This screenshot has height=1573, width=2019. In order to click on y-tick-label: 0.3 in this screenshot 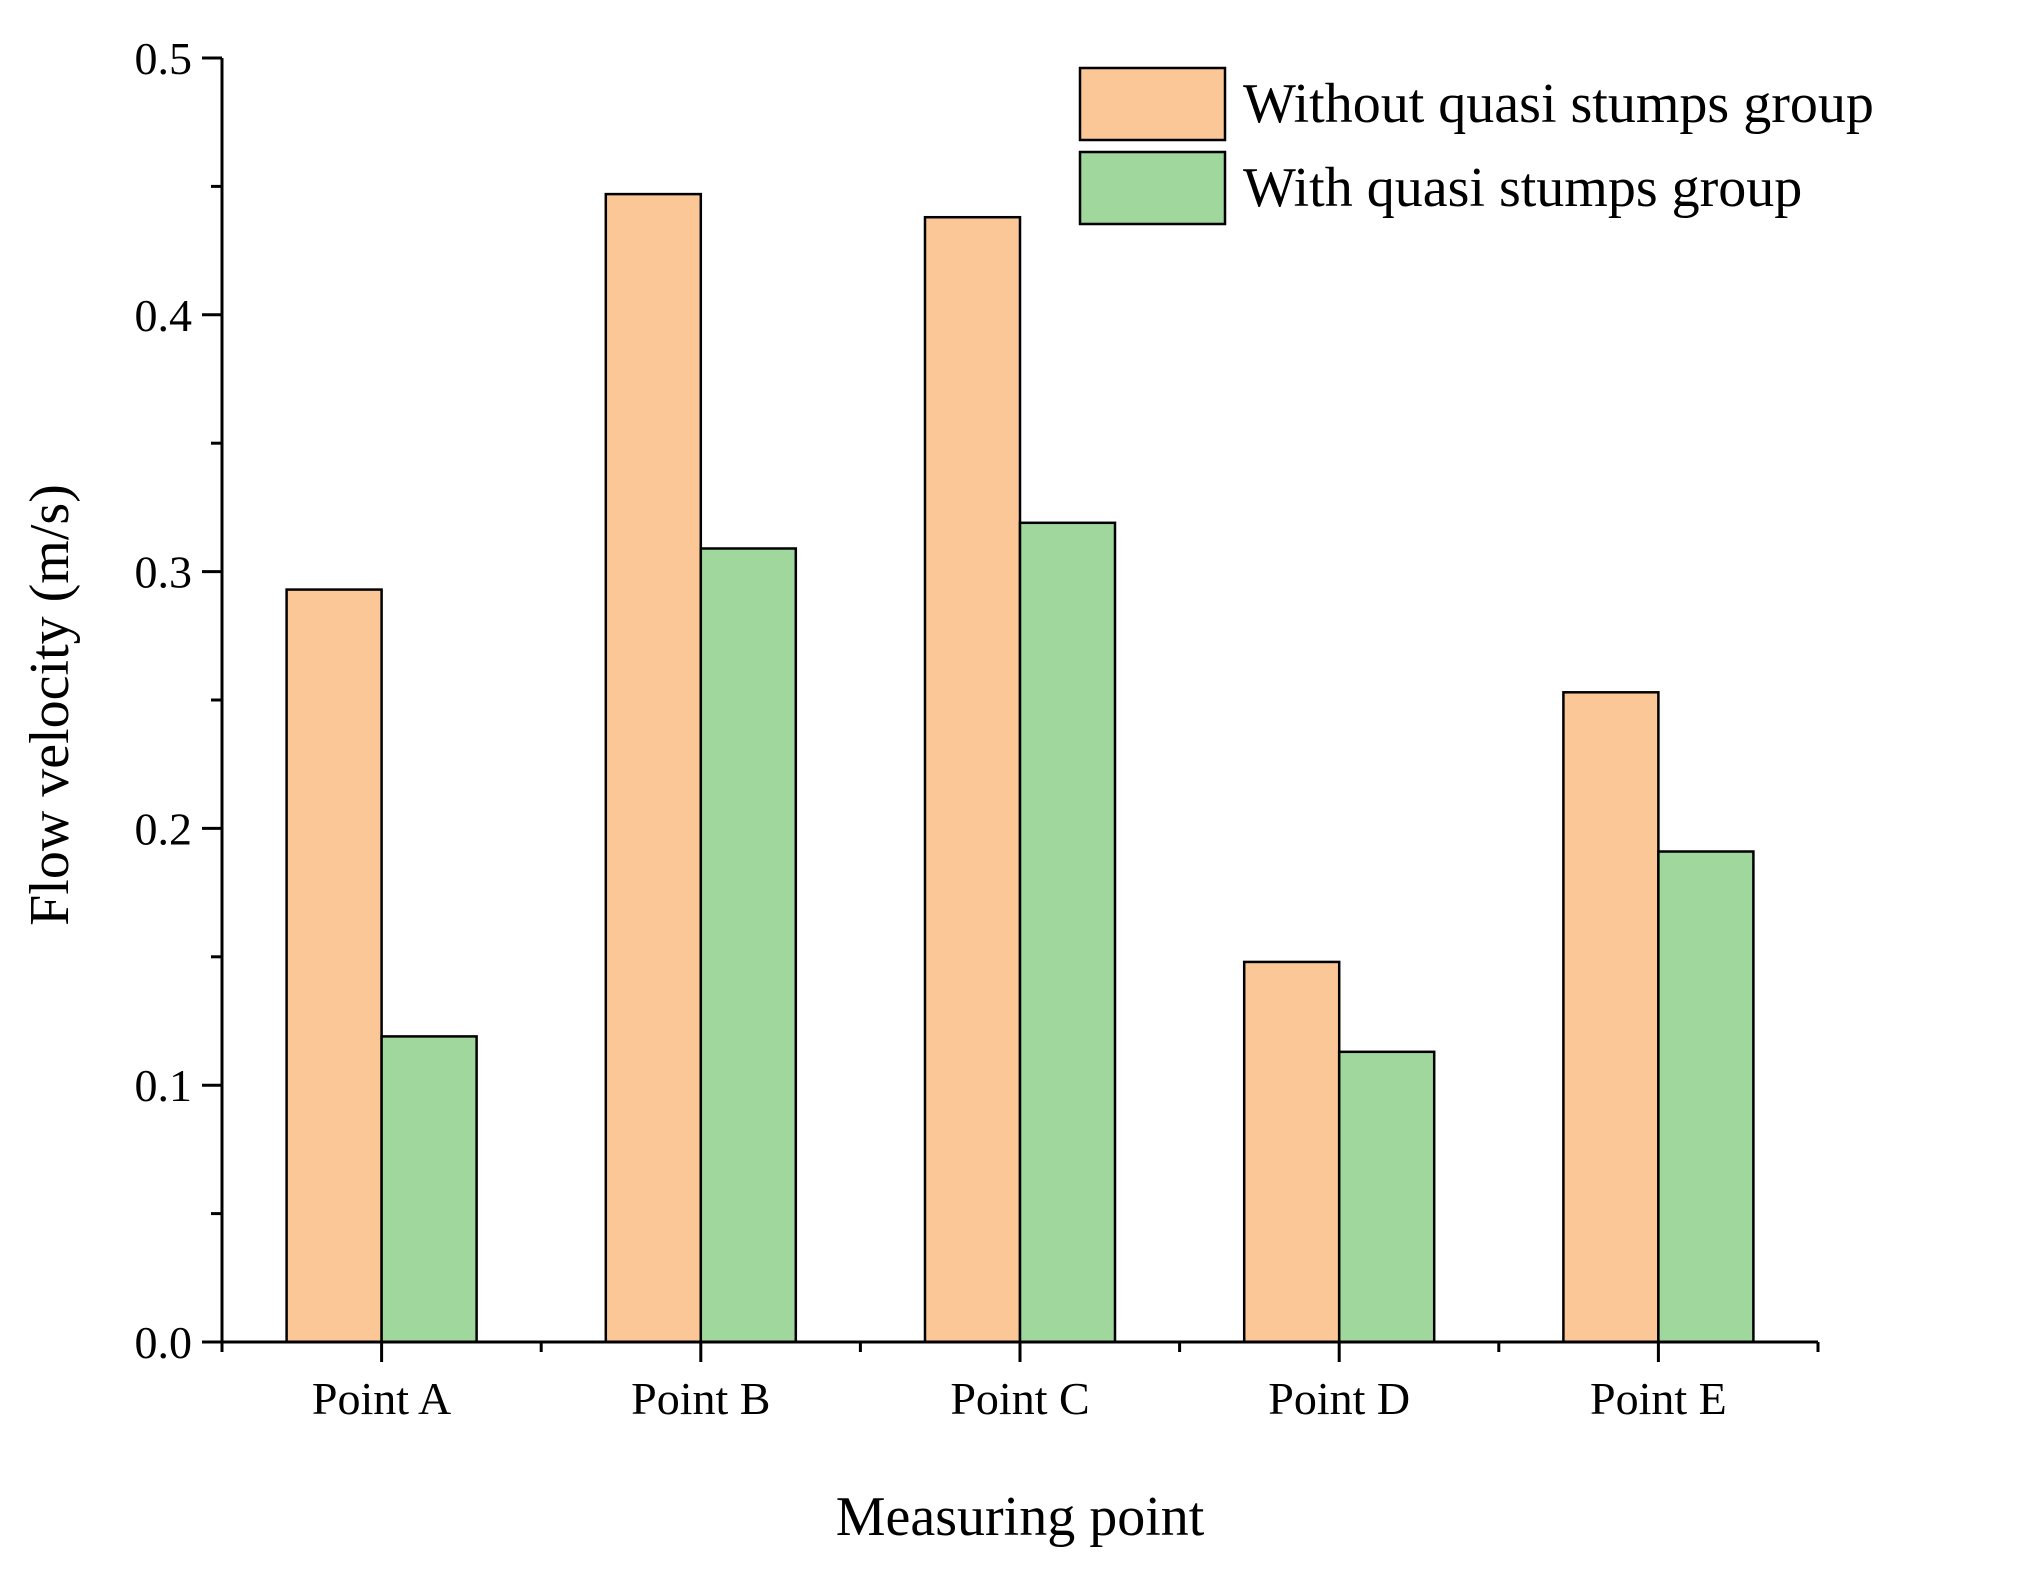, I will do `click(164, 572)`.